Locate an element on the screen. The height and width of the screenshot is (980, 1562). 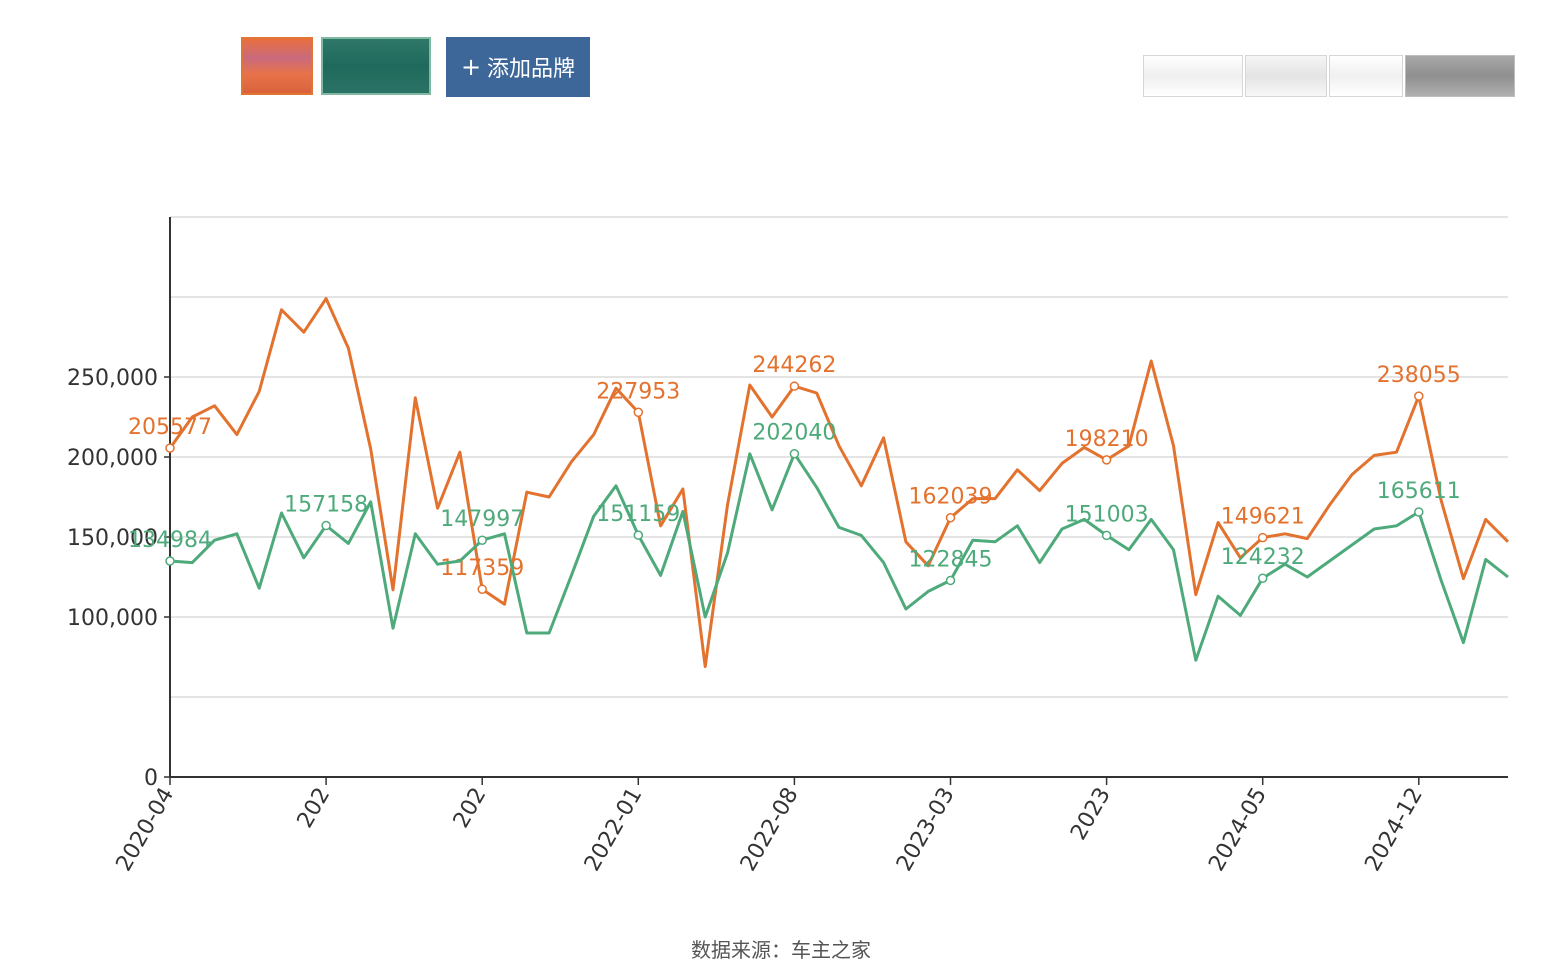
x-tick-label: 2023 is located at coordinates (1091, 814).